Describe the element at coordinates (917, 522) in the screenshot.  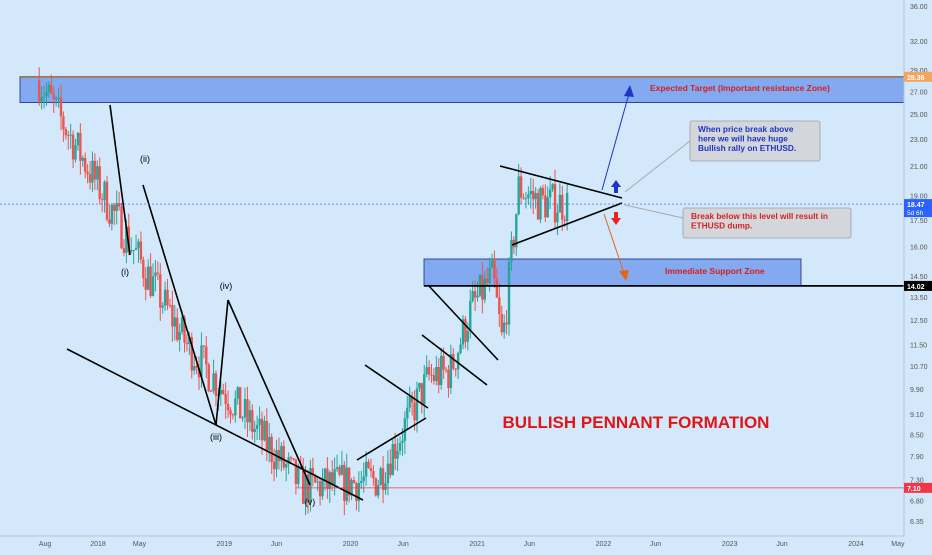
I see `price-tick-label: 6.35` at that location.